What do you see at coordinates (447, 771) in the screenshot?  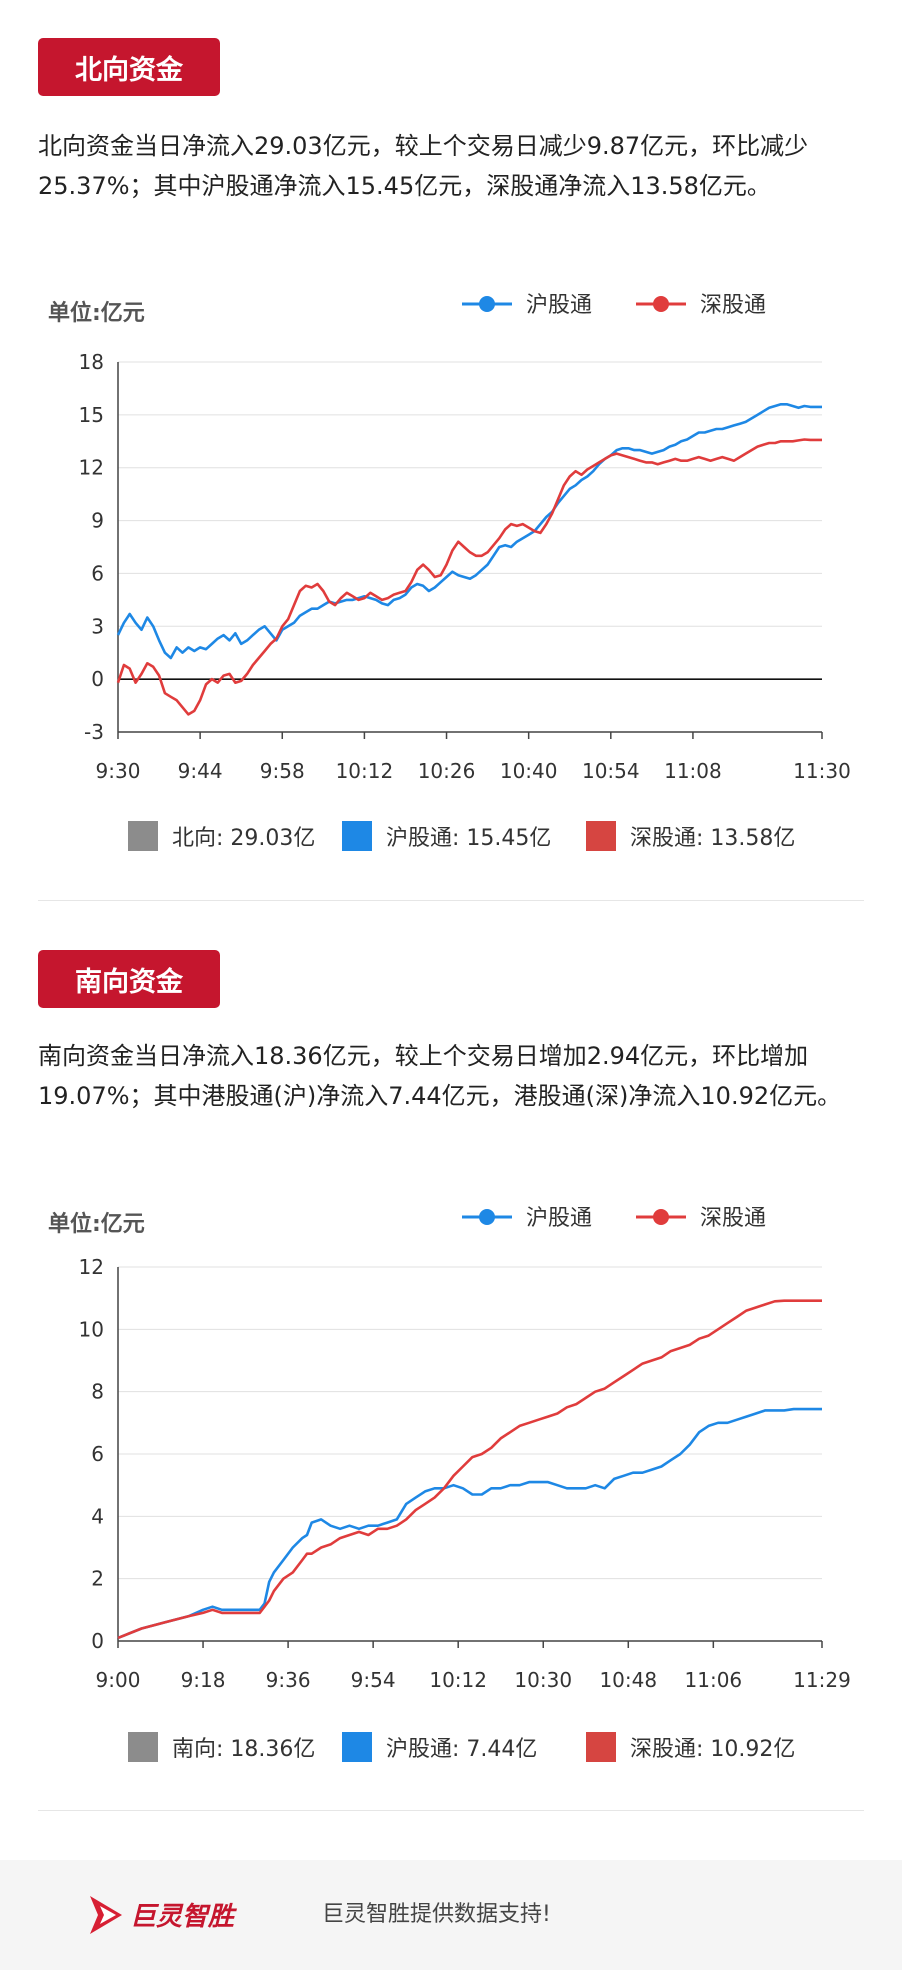 I see `x-tick-label: 10:26` at bounding box center [447, 771].